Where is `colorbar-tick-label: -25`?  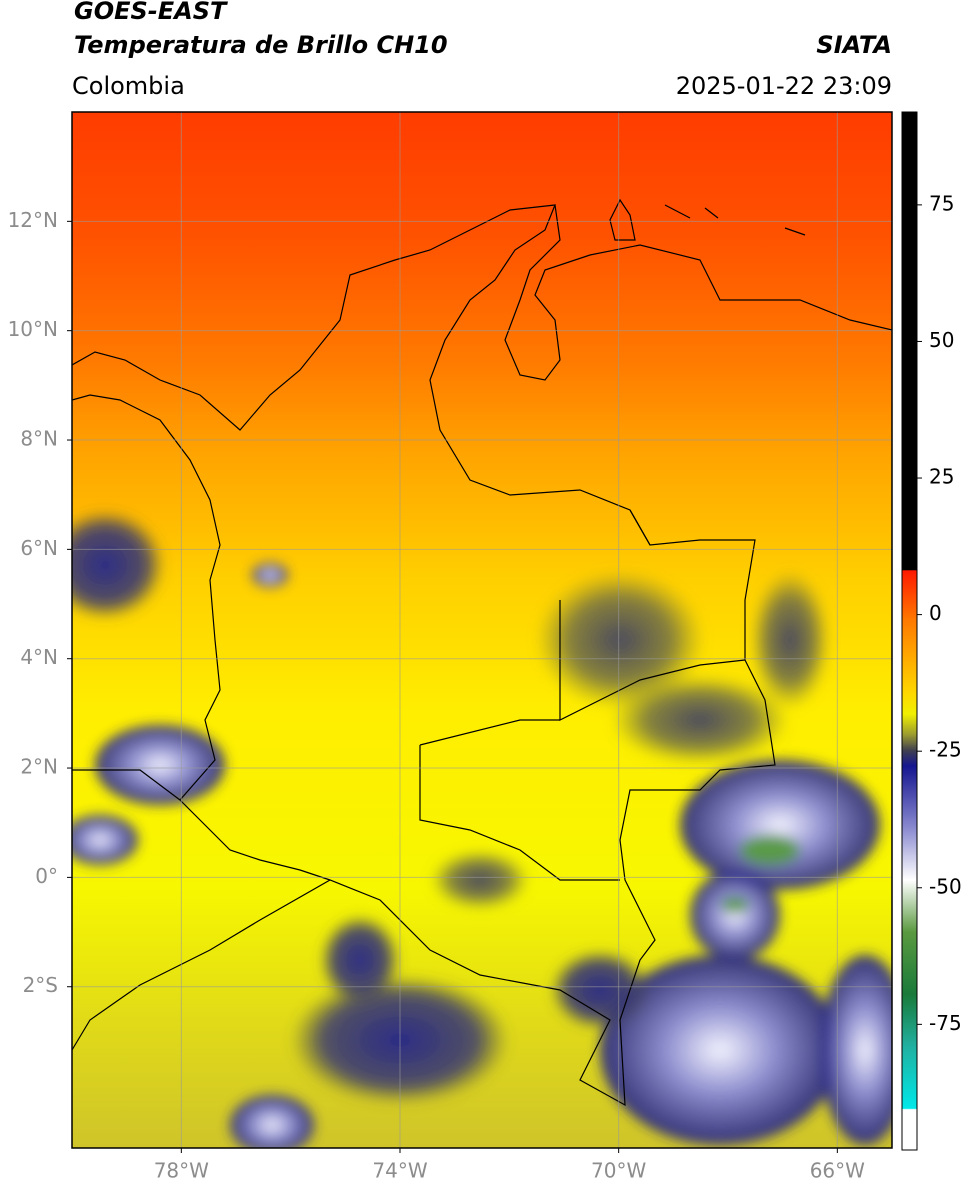
colorbar-tick-label: -25 is located at coordinates (945, 750).